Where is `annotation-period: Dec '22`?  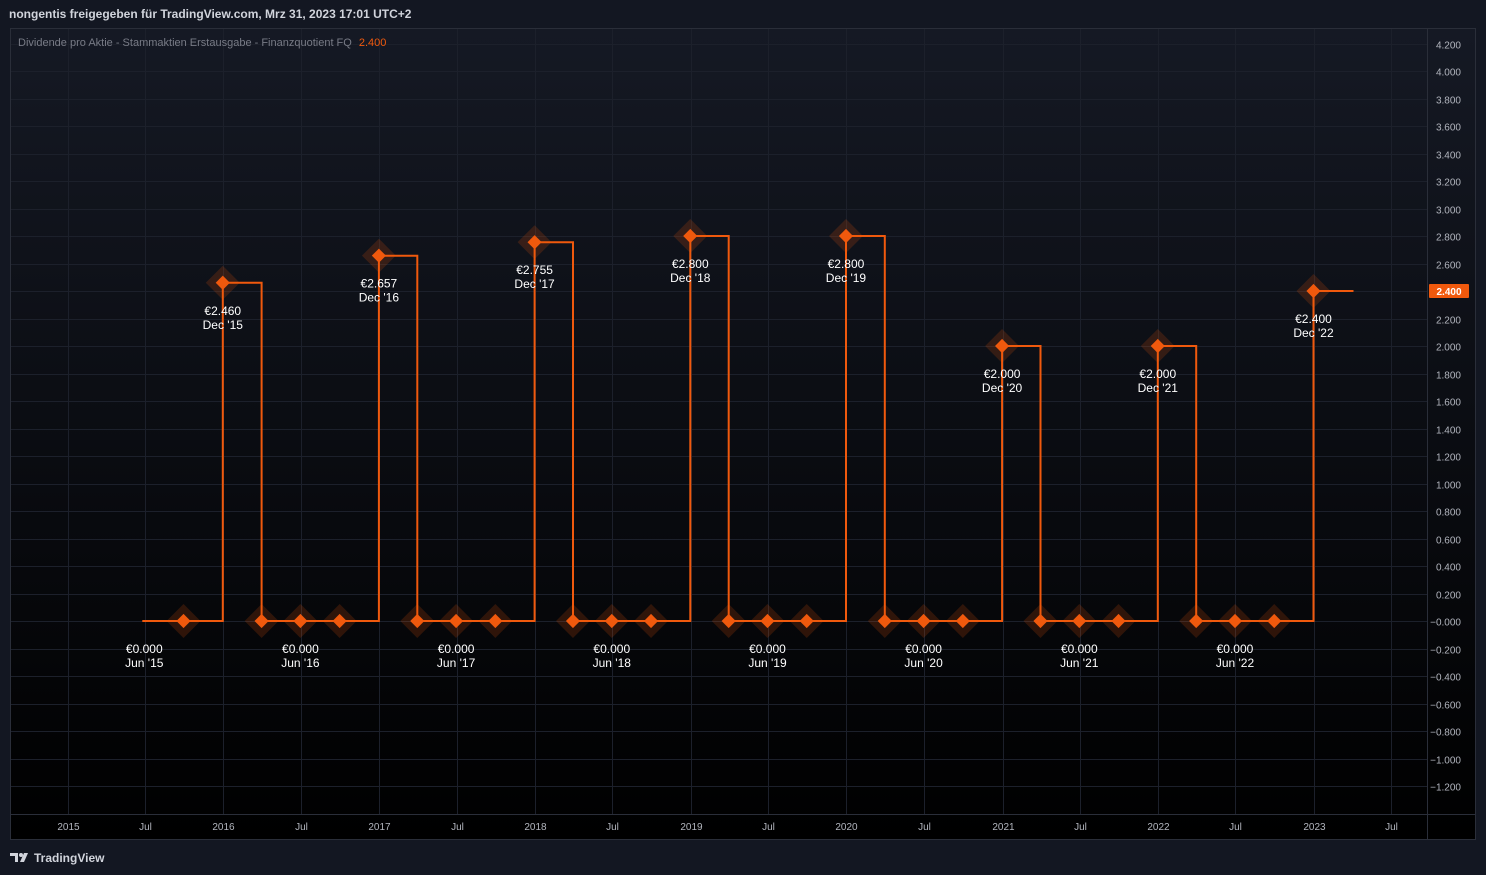
annotation-period: Dec '22 is located at coordinates (1313, 333).